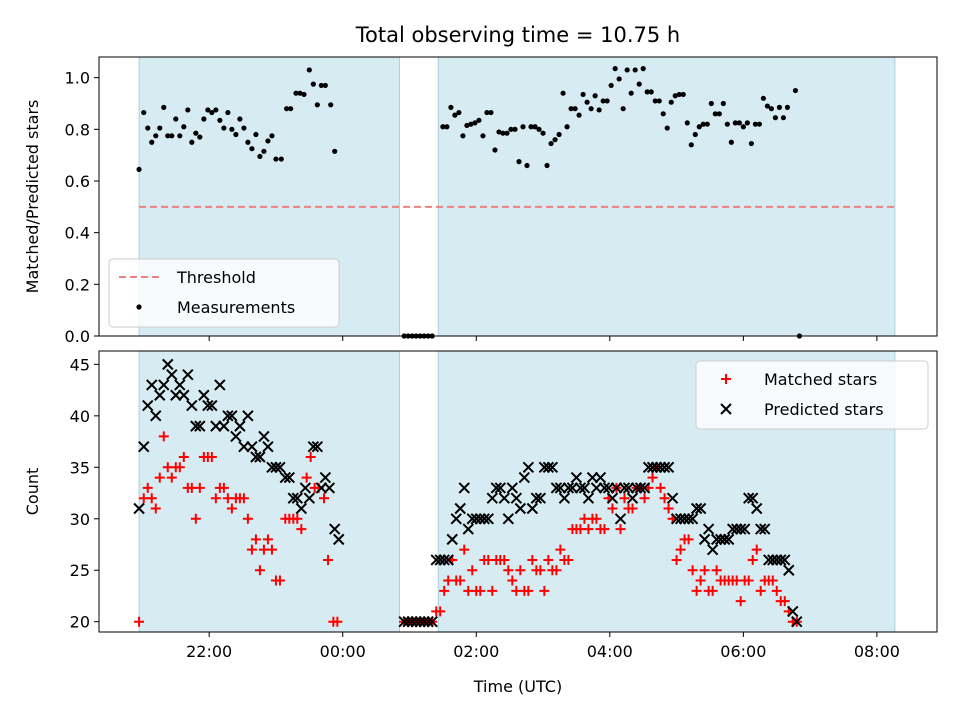 The image size is (960, 720). Describe the element at coordinates (80, 519) in the screenshot. I see `y-tick-label: 30` at that location.